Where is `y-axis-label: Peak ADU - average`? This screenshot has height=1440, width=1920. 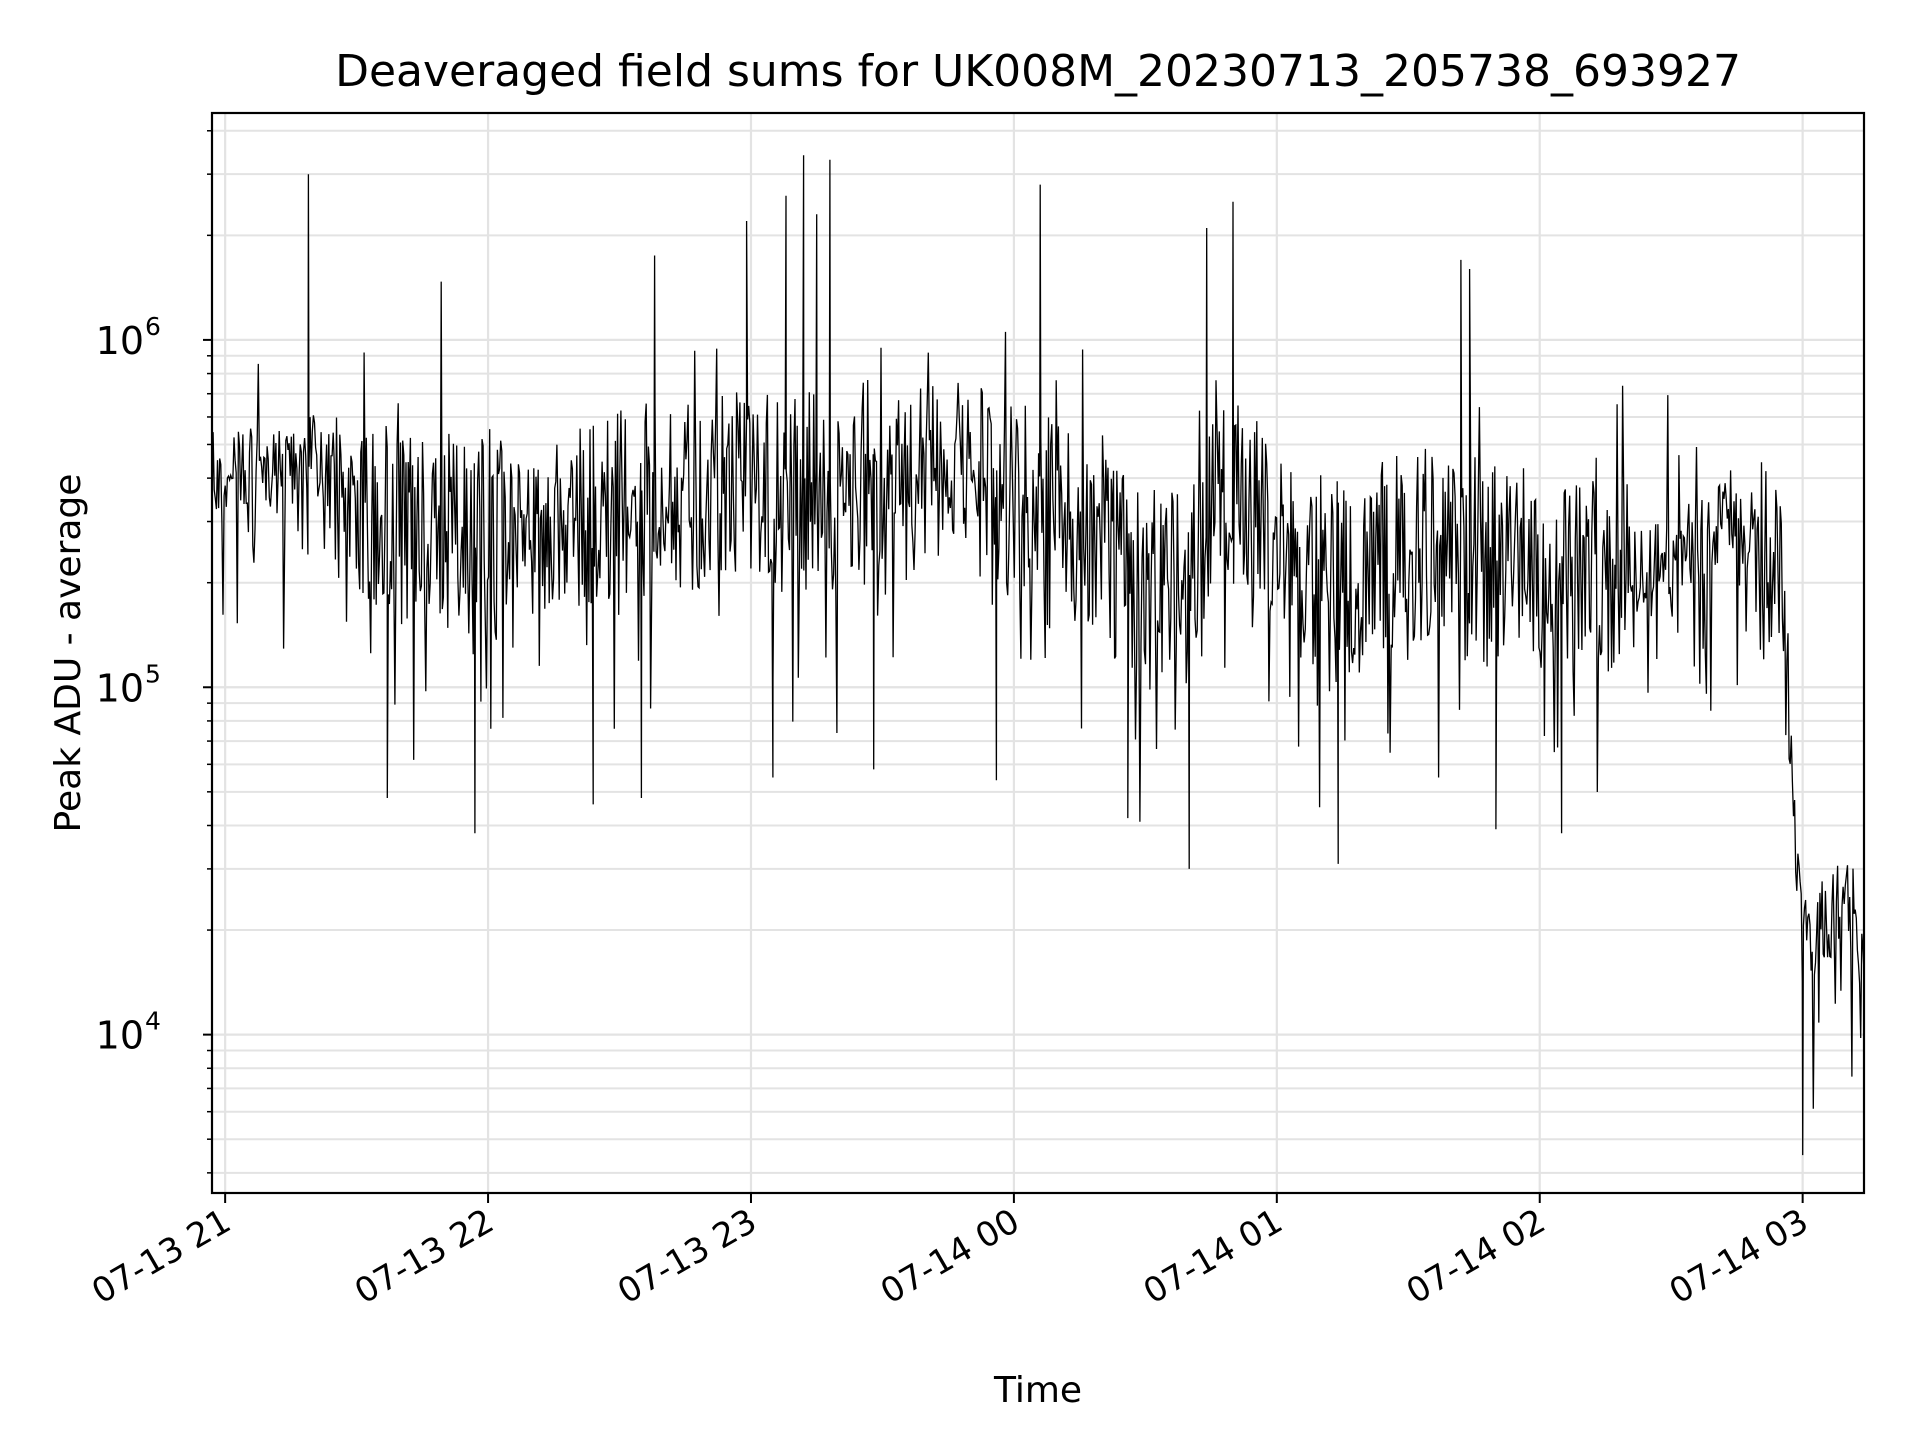
y-axis-label: Peak ADU - average is located at coordinates (68, 653).